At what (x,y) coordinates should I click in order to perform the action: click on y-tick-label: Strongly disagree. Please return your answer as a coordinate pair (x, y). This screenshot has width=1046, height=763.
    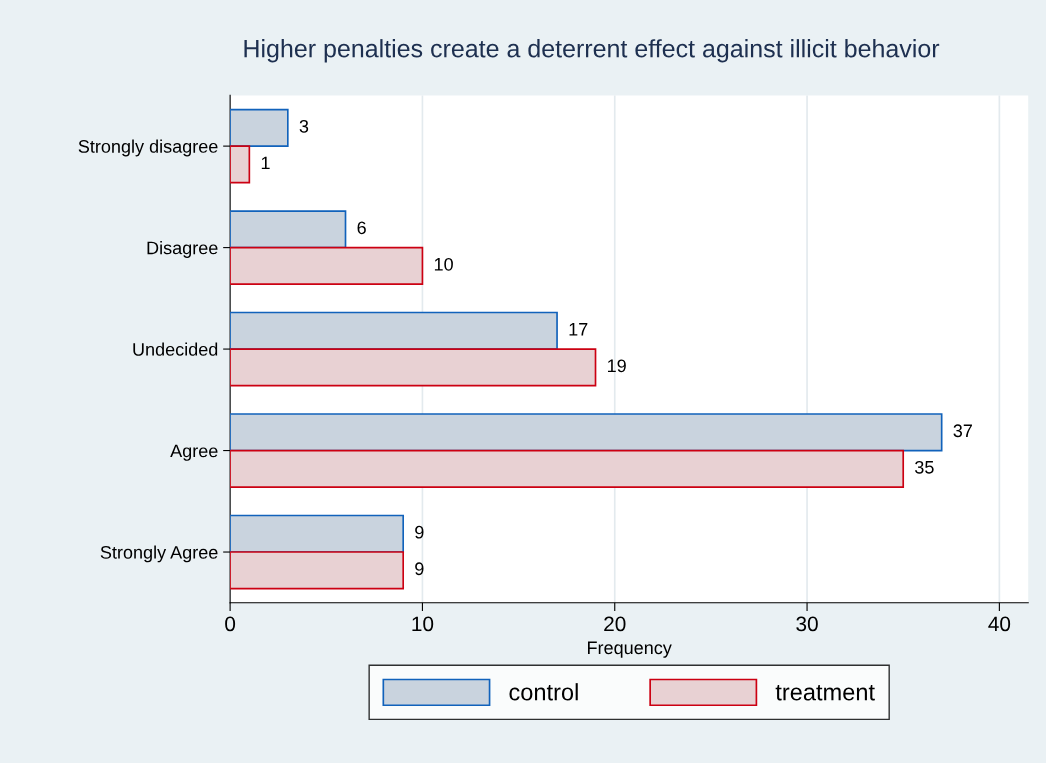
    Looking at the image, I should click on (148, 148).